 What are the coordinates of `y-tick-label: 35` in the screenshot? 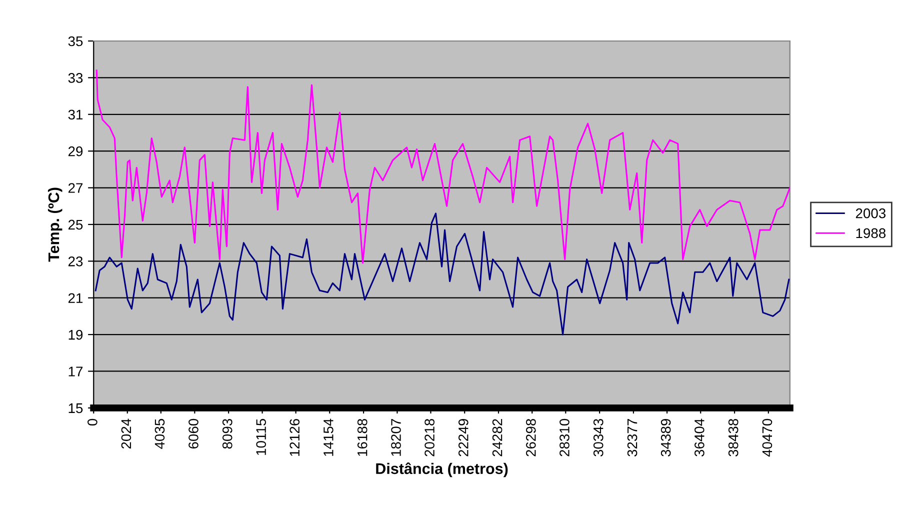 It's located at (75, 41).